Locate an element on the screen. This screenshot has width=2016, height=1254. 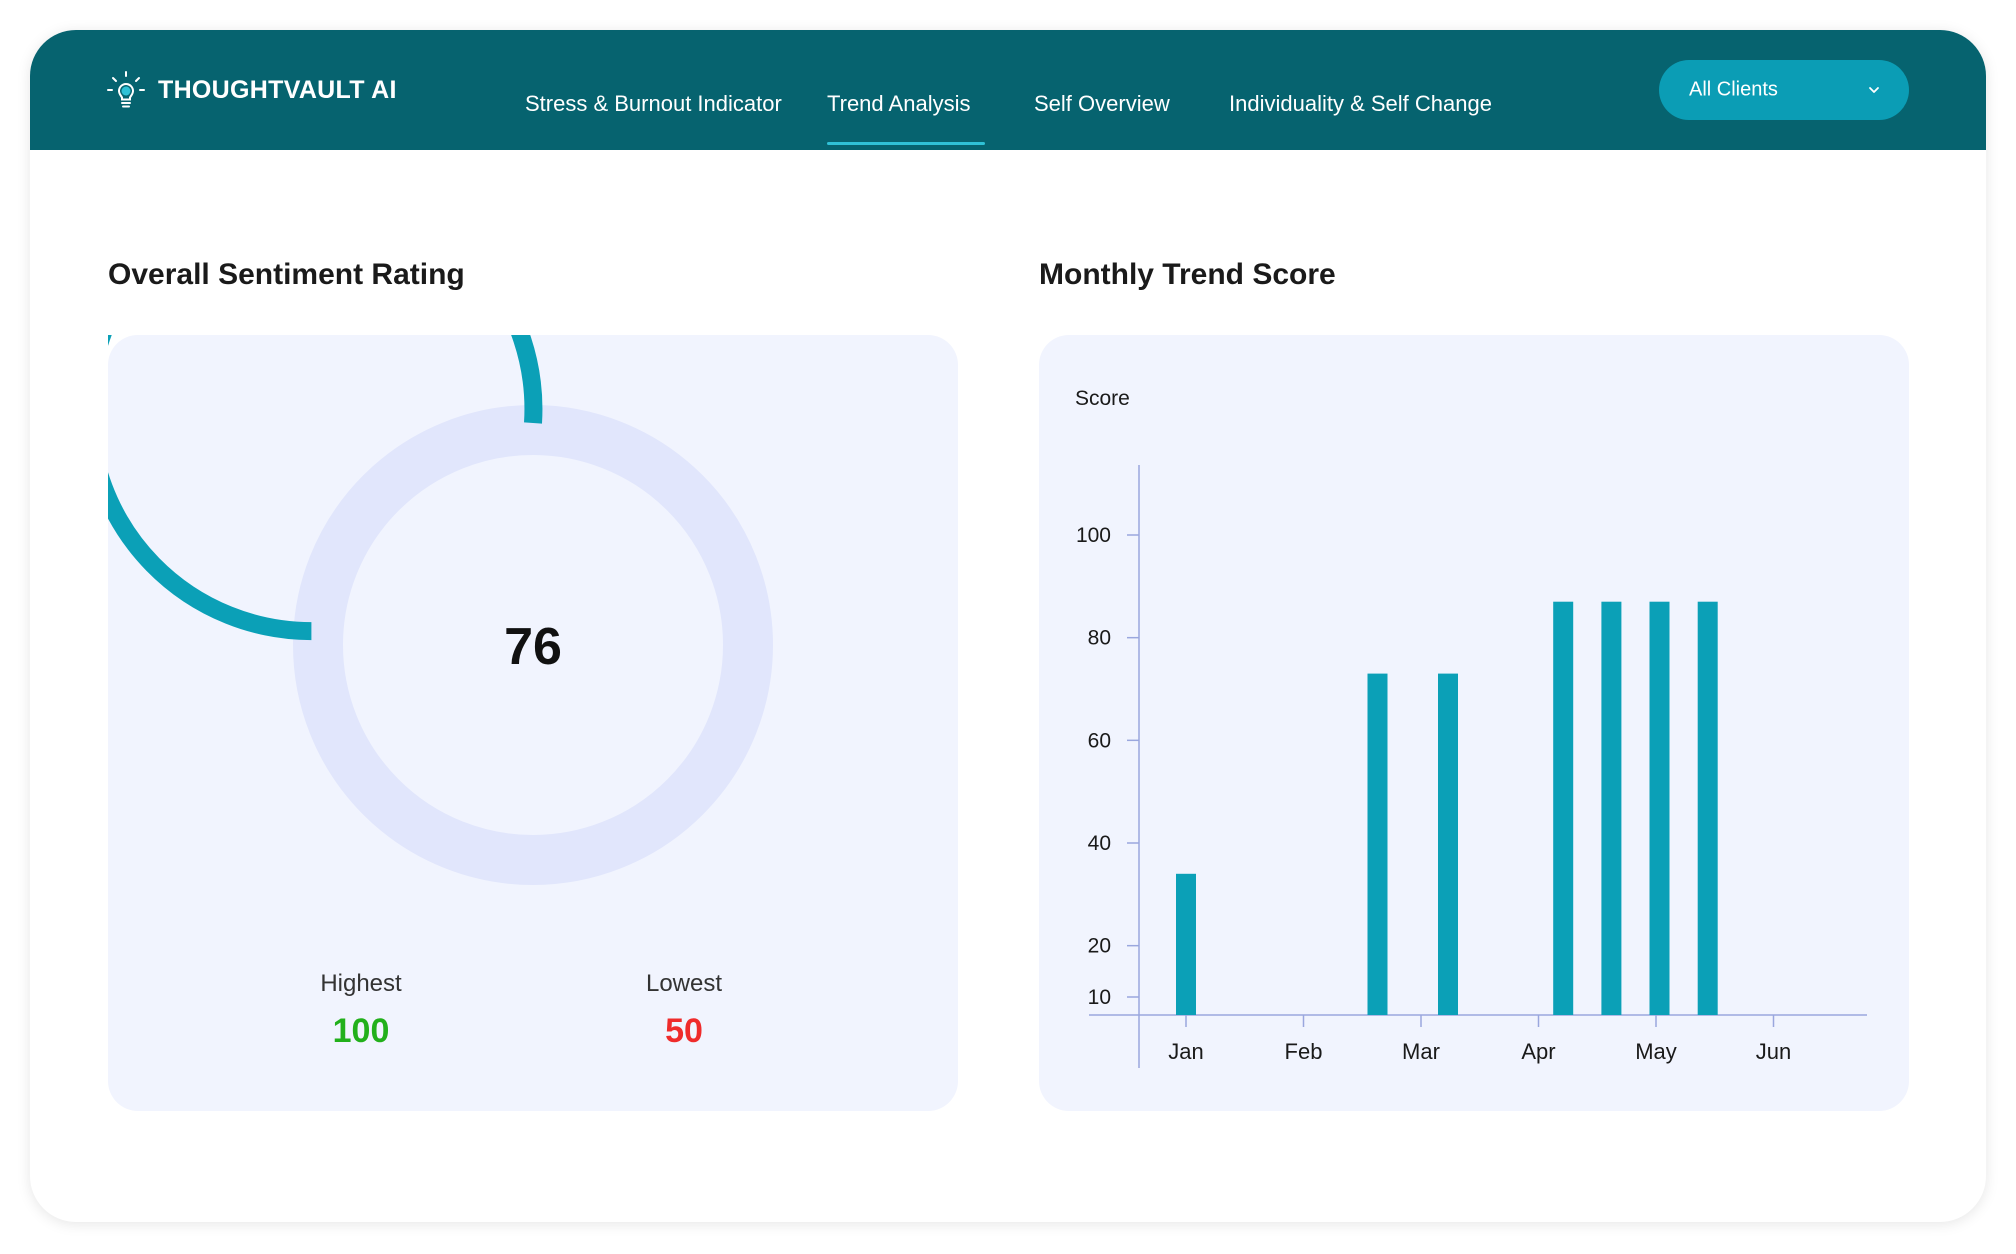
nav-self-overview: Self Overview is located at coordinates (1102, 103).